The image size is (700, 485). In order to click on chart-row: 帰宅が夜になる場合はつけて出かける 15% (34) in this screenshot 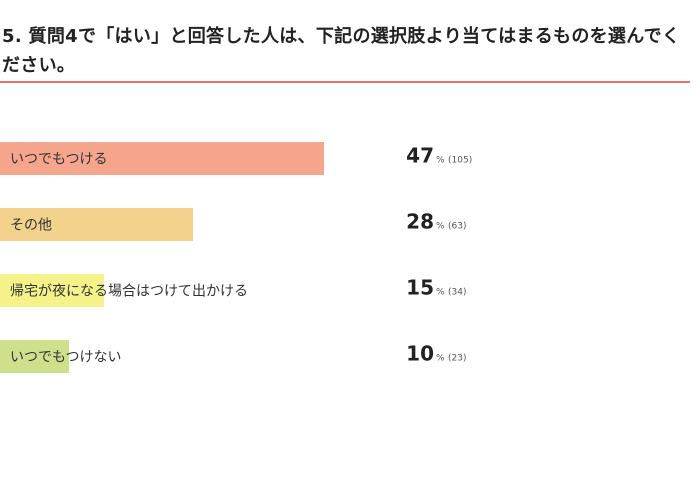, I will do `click(233, 290)`.